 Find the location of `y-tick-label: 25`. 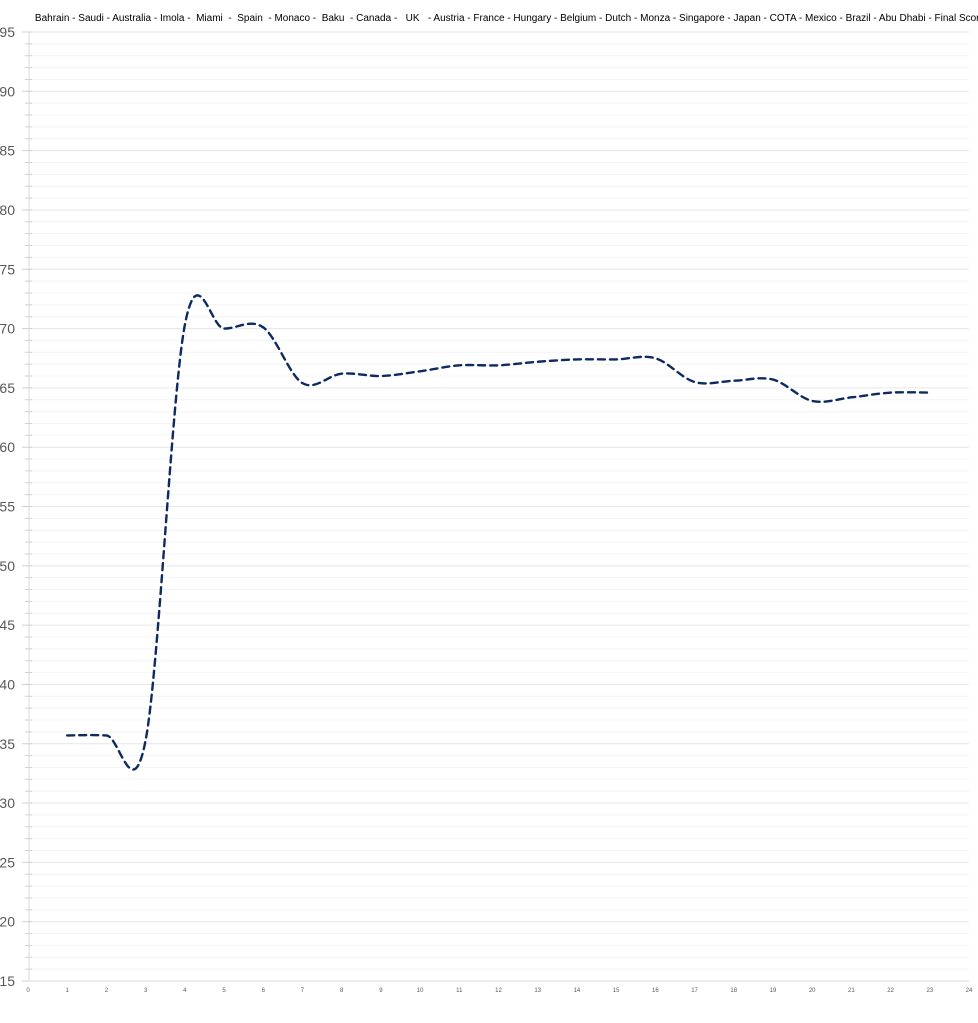

y-tick-label: 25 is located at coordinates (7, 862).